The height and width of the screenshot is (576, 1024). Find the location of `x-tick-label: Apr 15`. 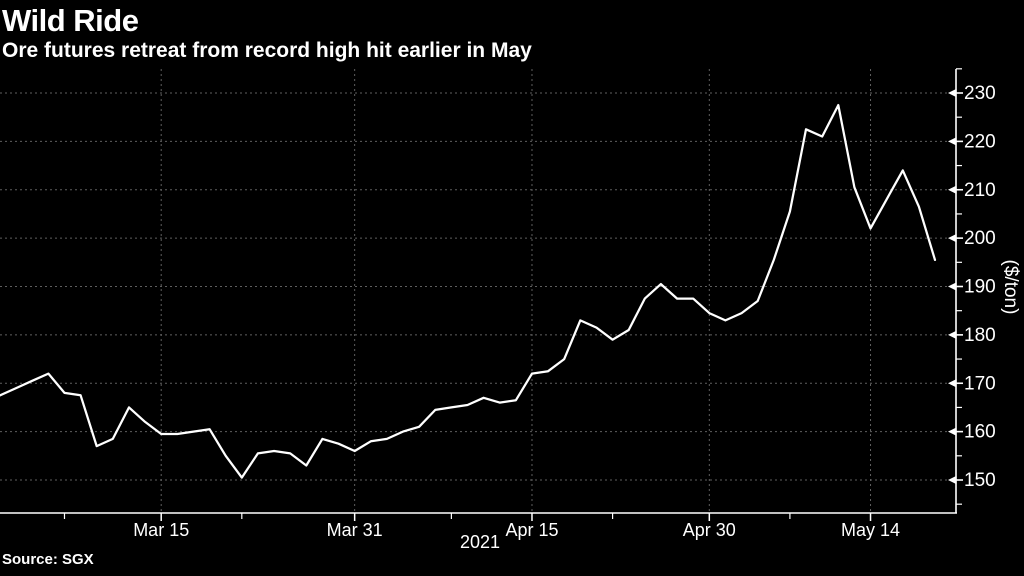

x-tick-label: Apr 15 is located at coordinates (531, 530).